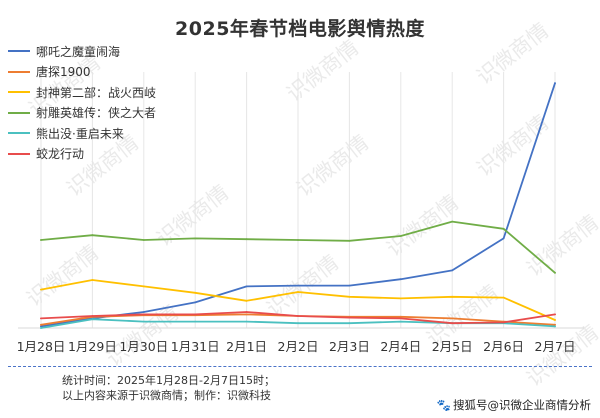 The width and height of the screenshot is (600, 418). I want to click on footer-divider, so click(300, 366).